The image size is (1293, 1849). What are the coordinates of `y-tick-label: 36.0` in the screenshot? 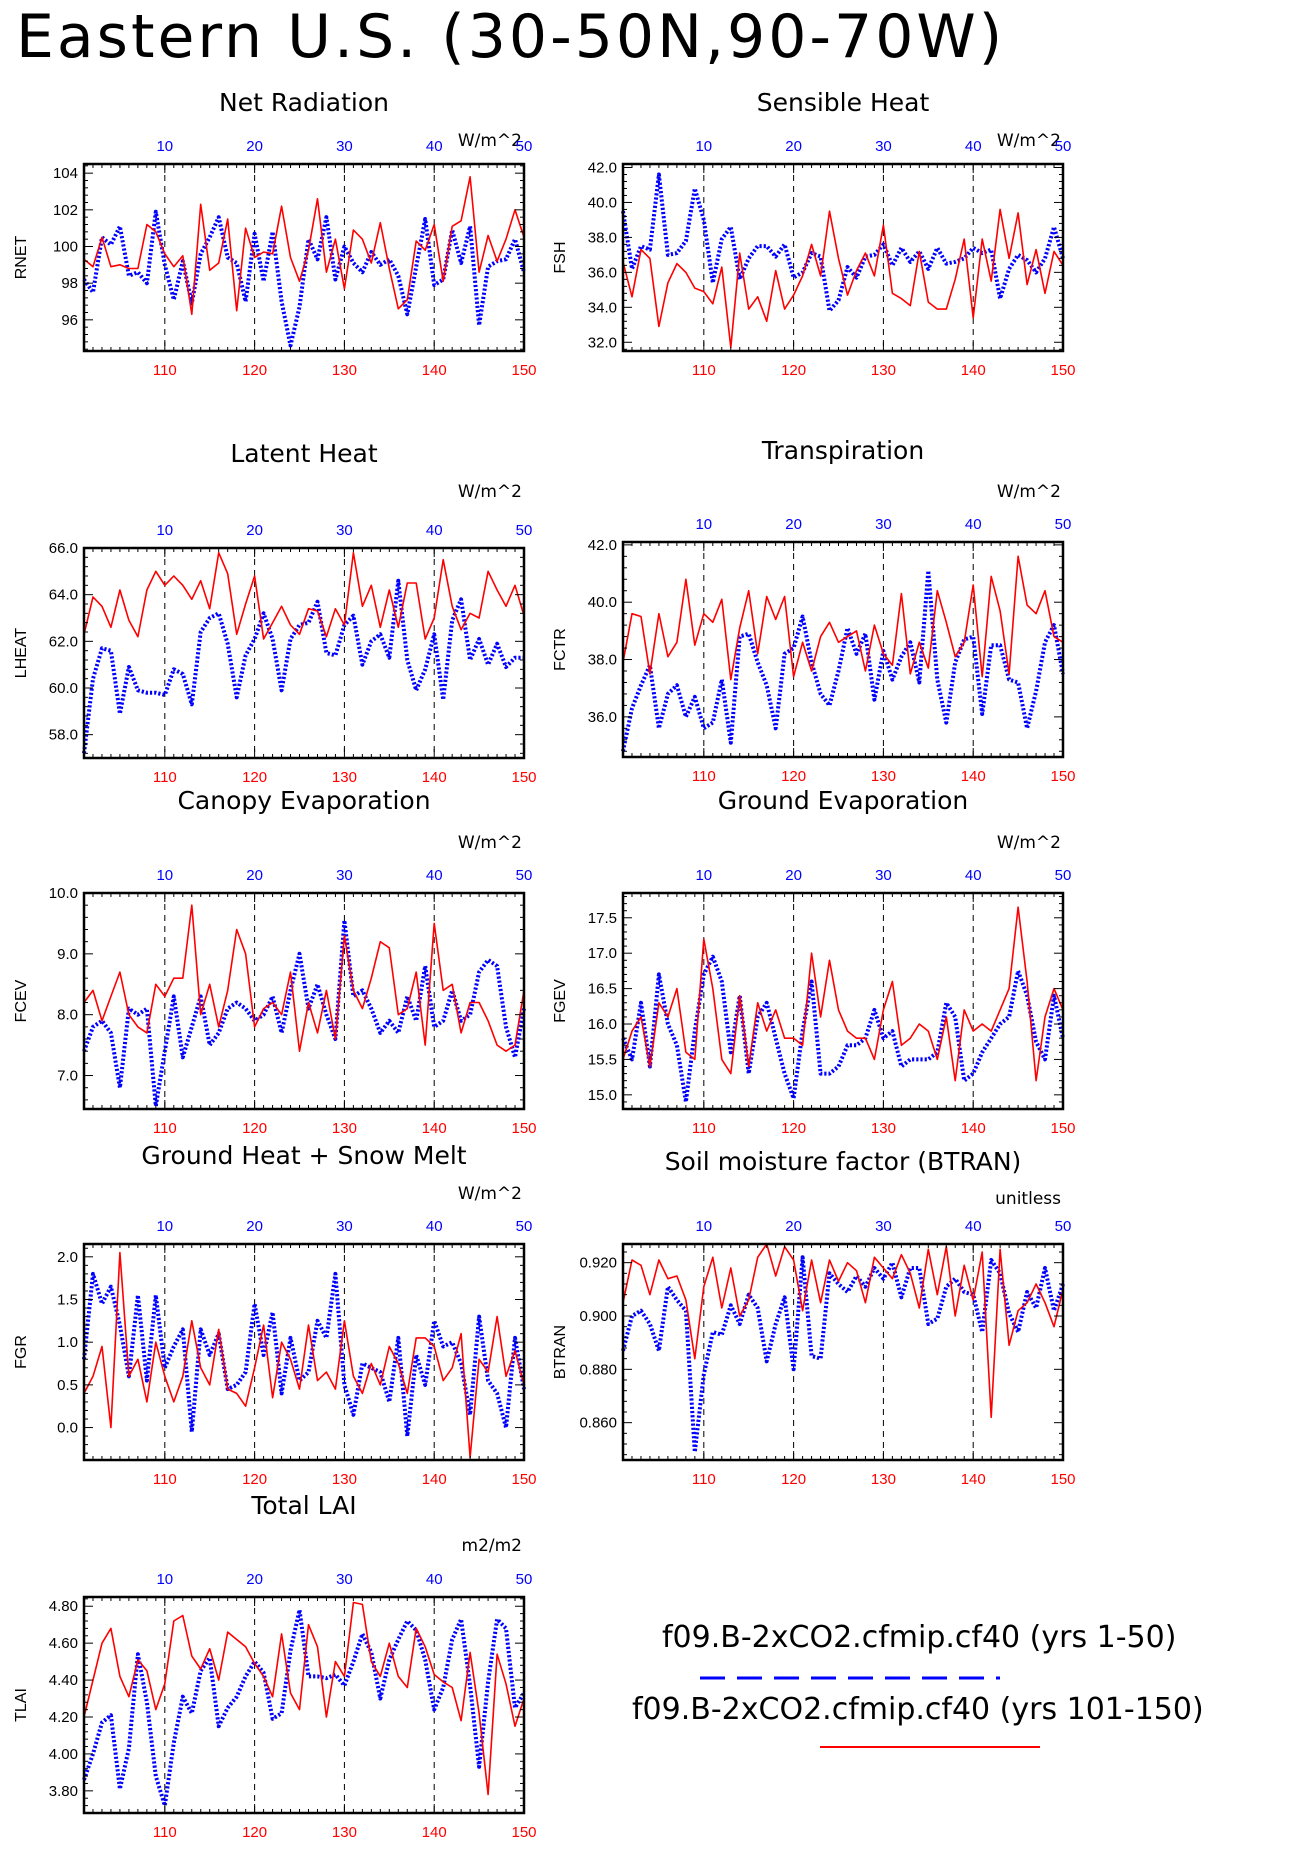 It's located at (602, 272).